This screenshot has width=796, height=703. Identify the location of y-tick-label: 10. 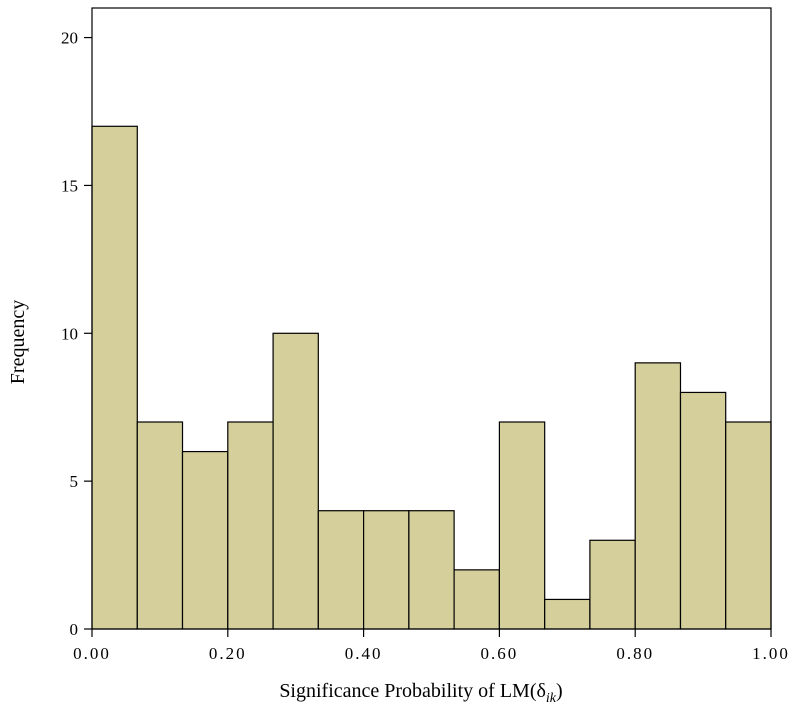
(69, 333).